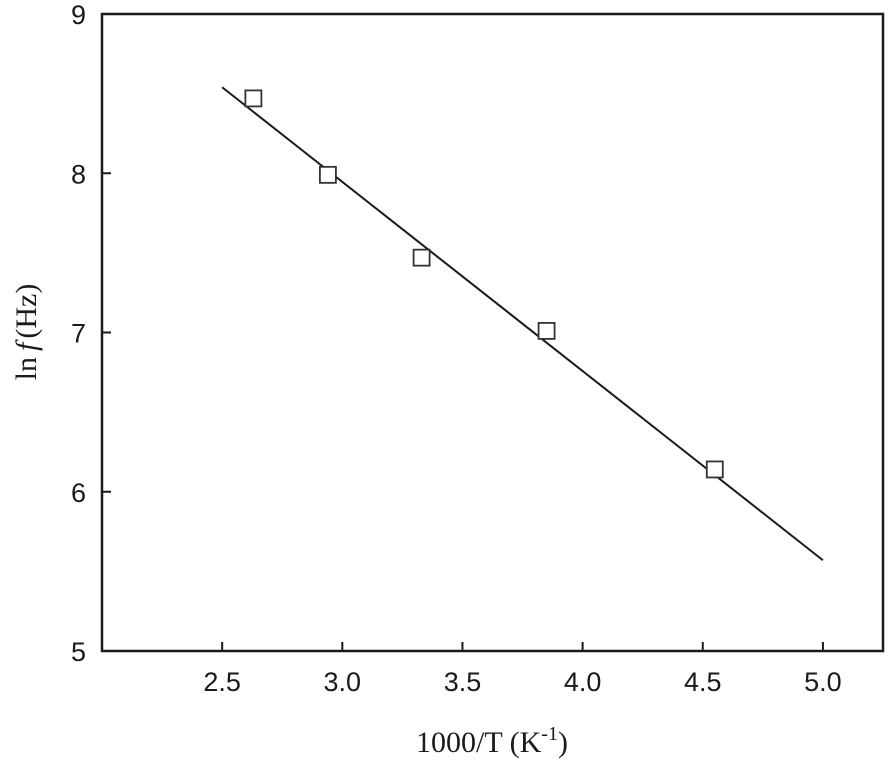 This screenshot has width=892, height=764. I want to click on x-axis-title-sup: -1, so click(549, 734).